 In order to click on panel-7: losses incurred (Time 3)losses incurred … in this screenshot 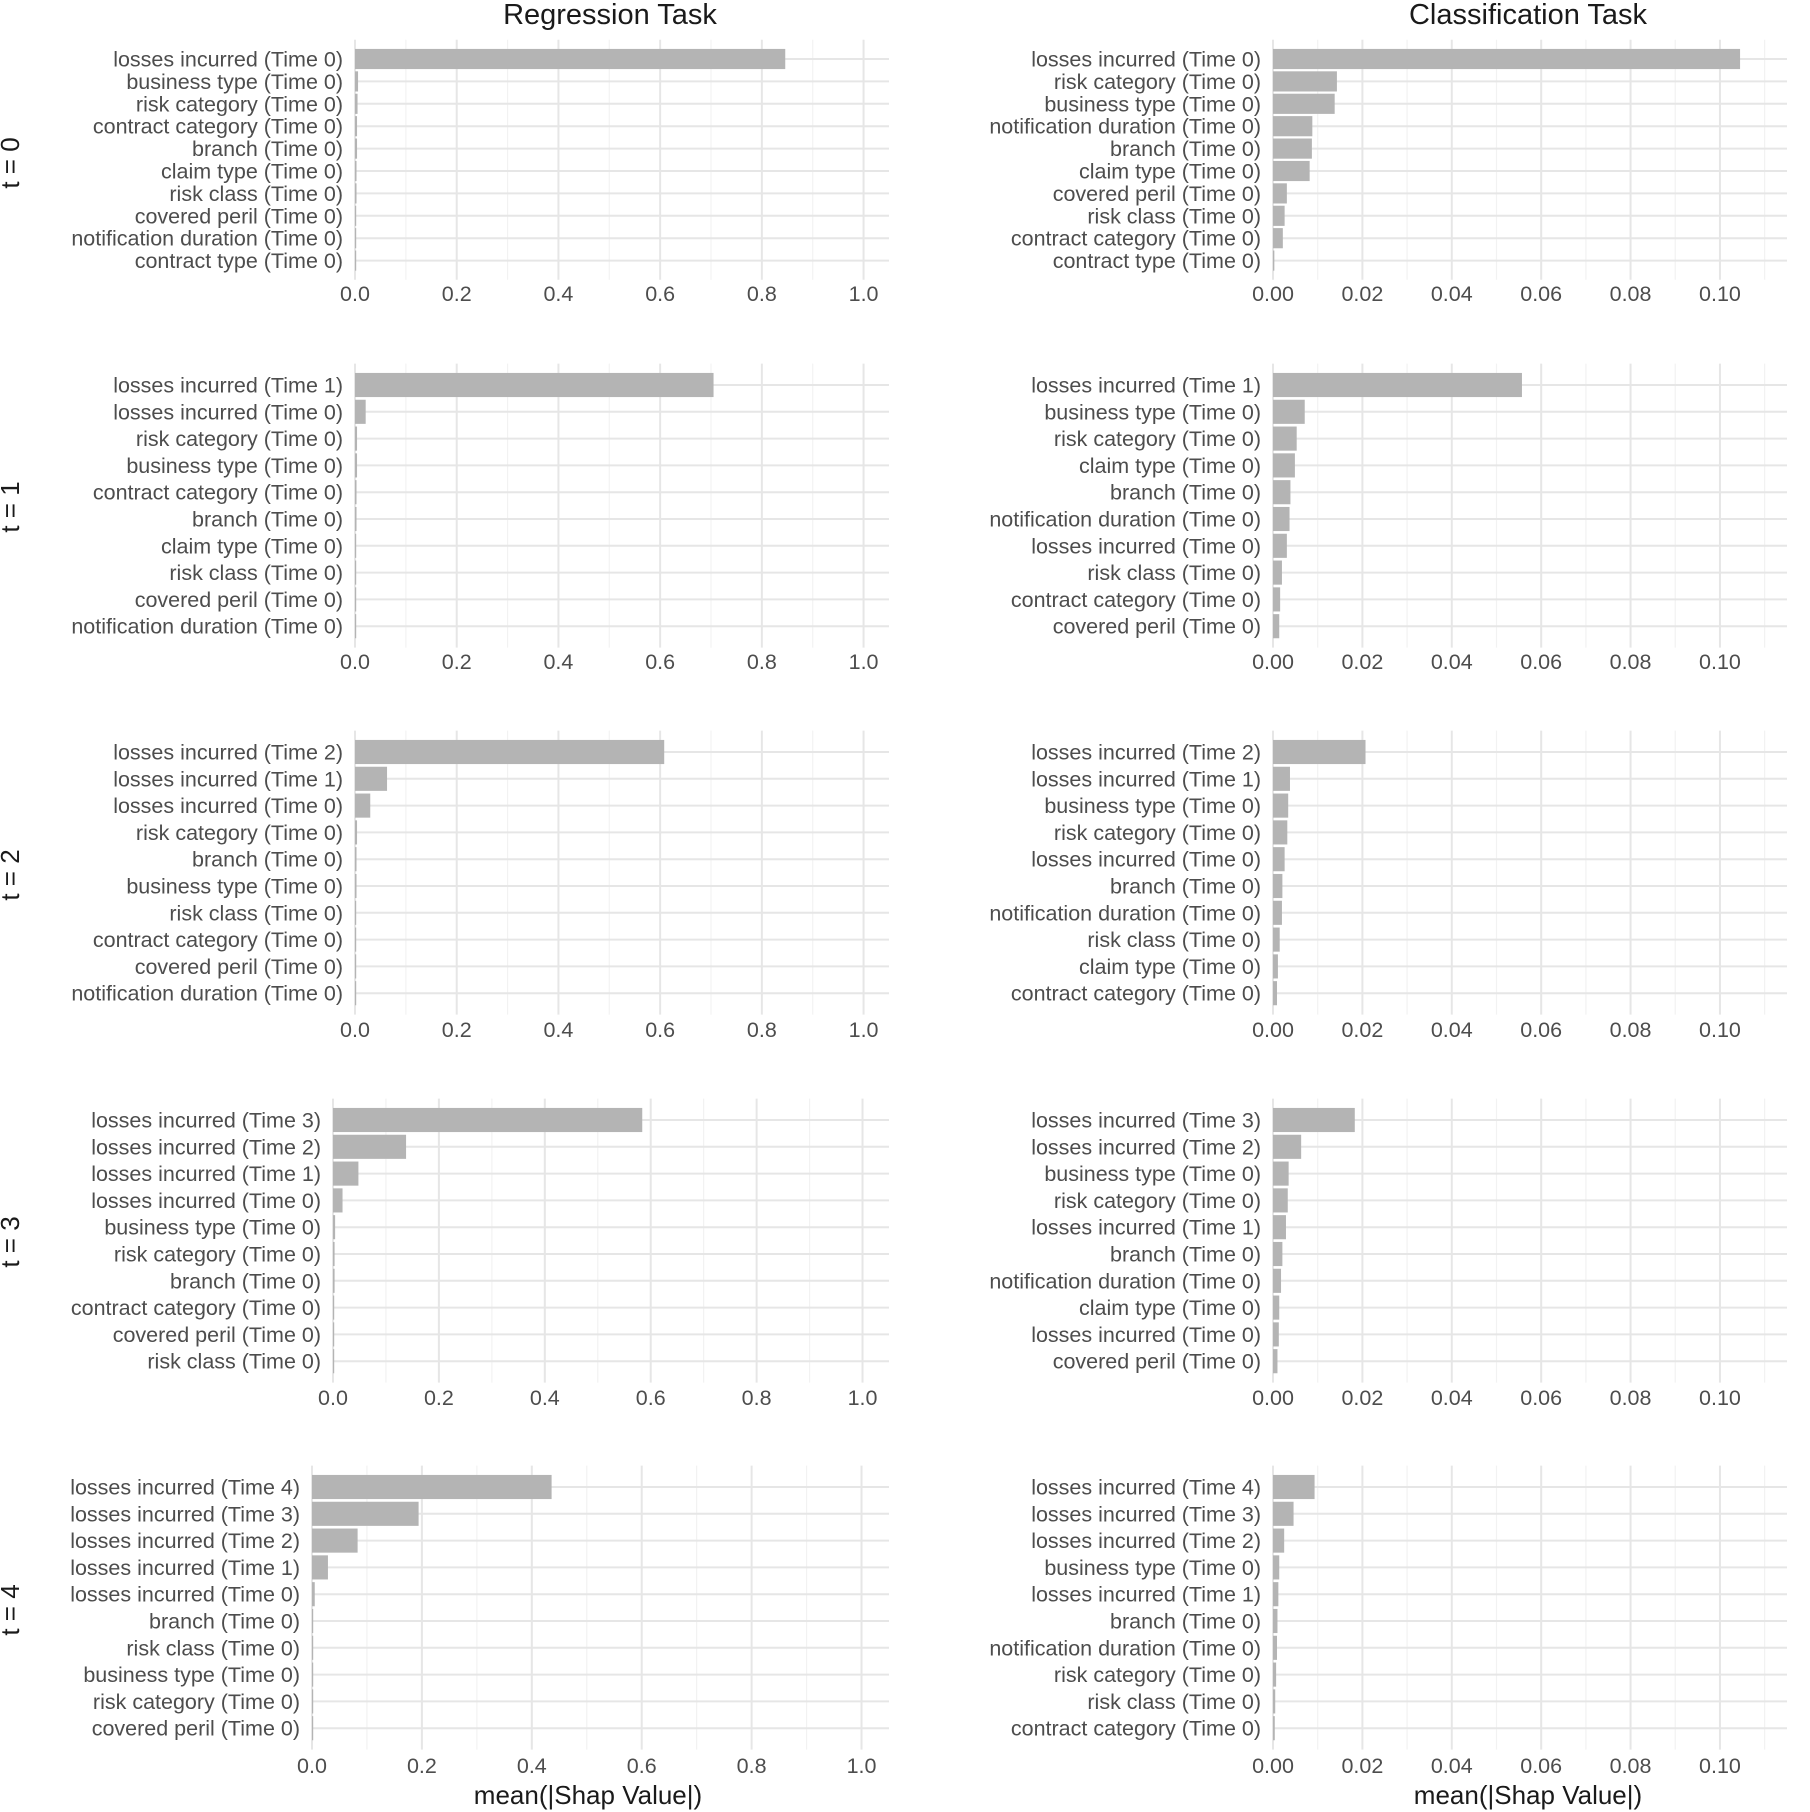, I will do `click(1388, 1254)`.